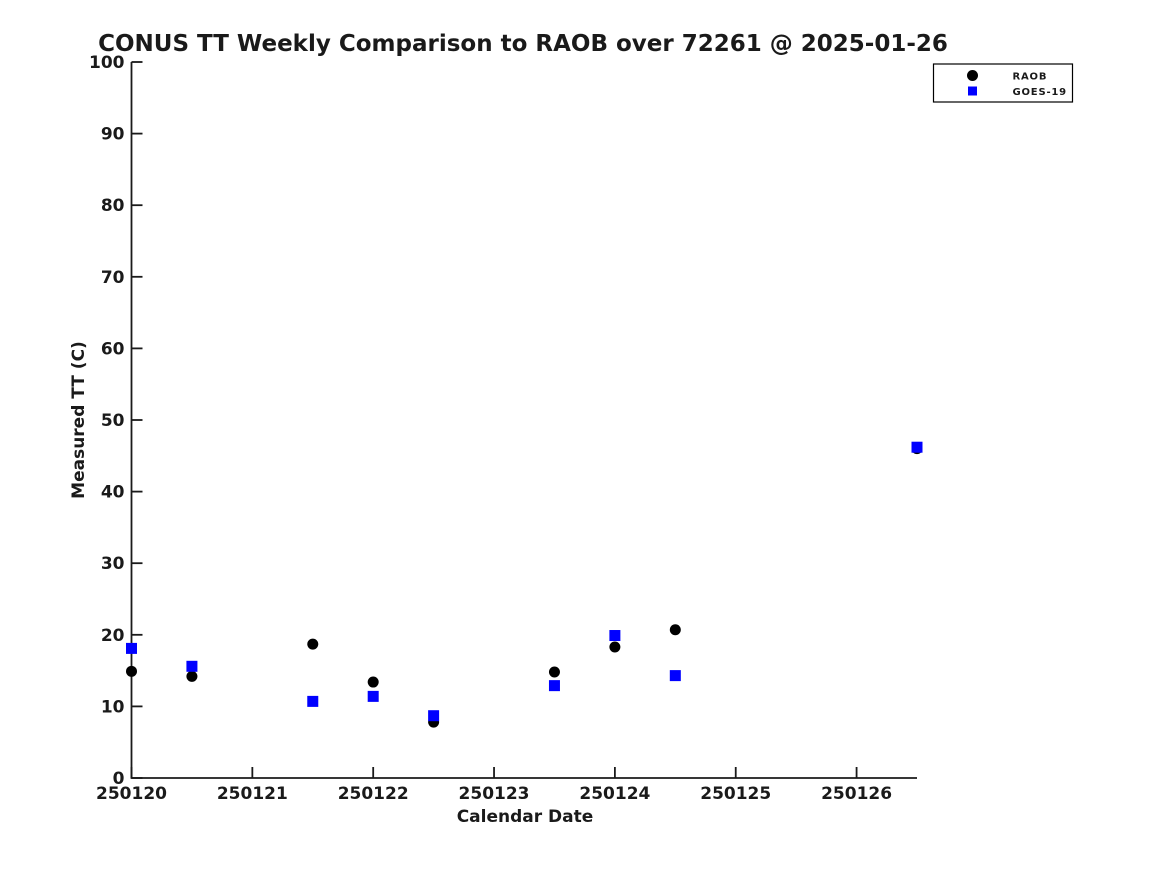 Image resolution: width=1167 pixels, height=875 pixels. What do you see at coordinates (113, 349) in the screenshot?
I see `y-tick-label: 60` at bounding box center [113, 349].